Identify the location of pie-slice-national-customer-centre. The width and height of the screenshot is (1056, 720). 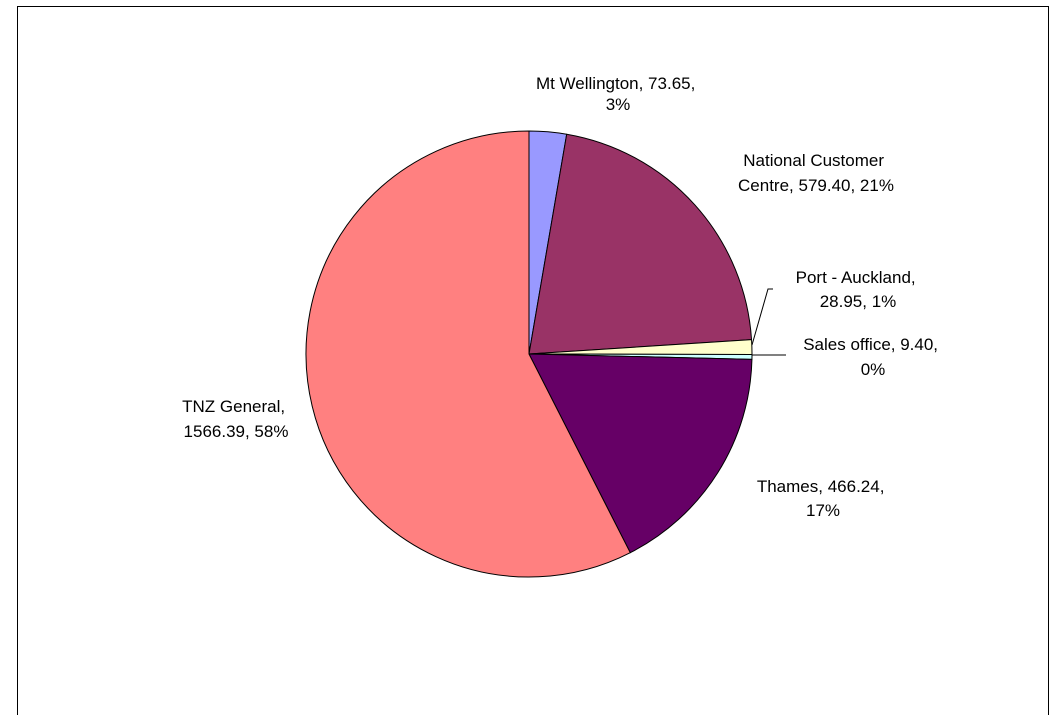
(640, 244).